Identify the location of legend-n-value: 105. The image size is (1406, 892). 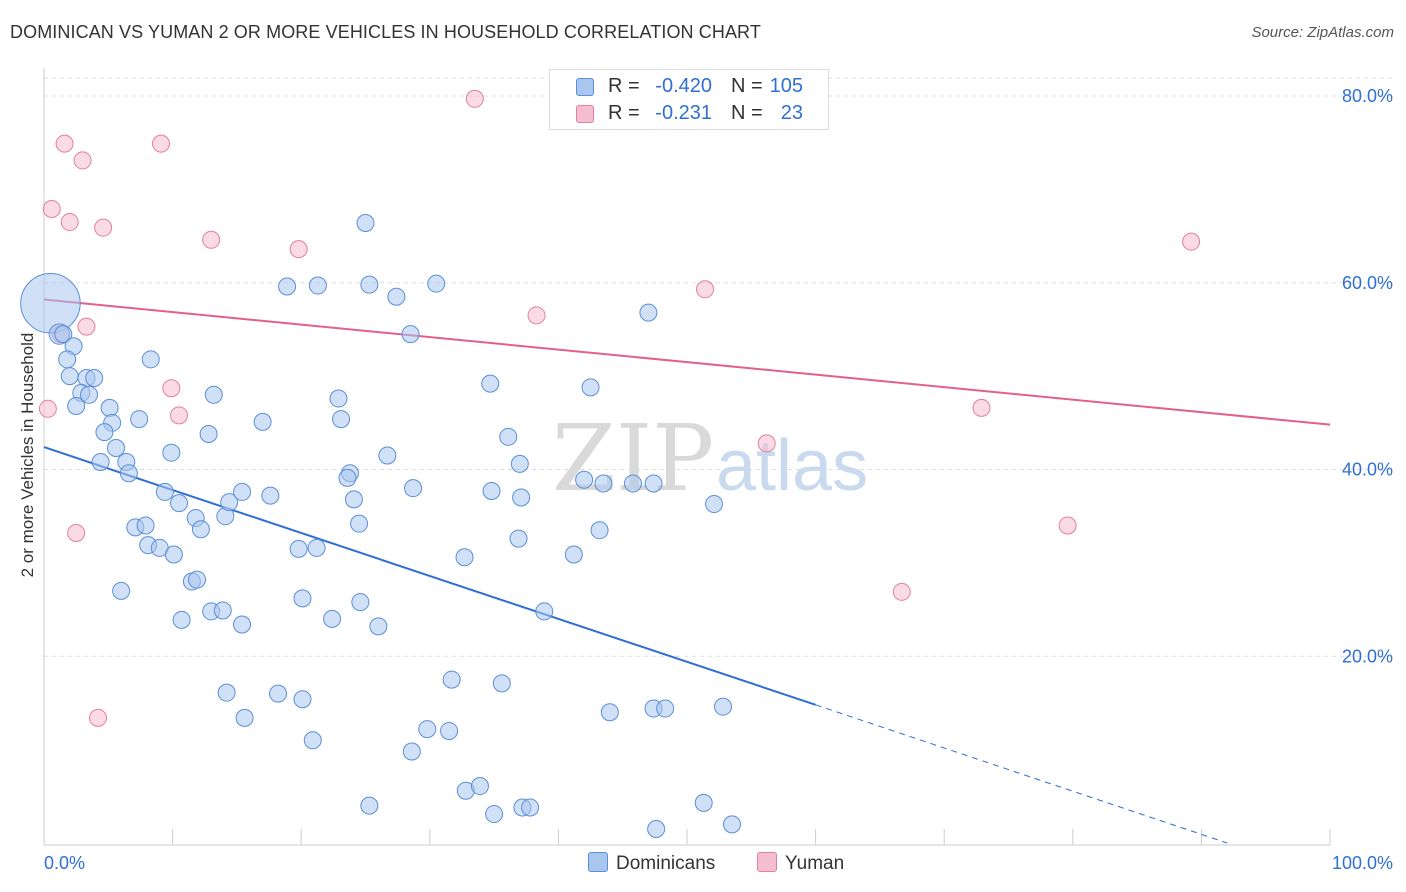
(786, 86).